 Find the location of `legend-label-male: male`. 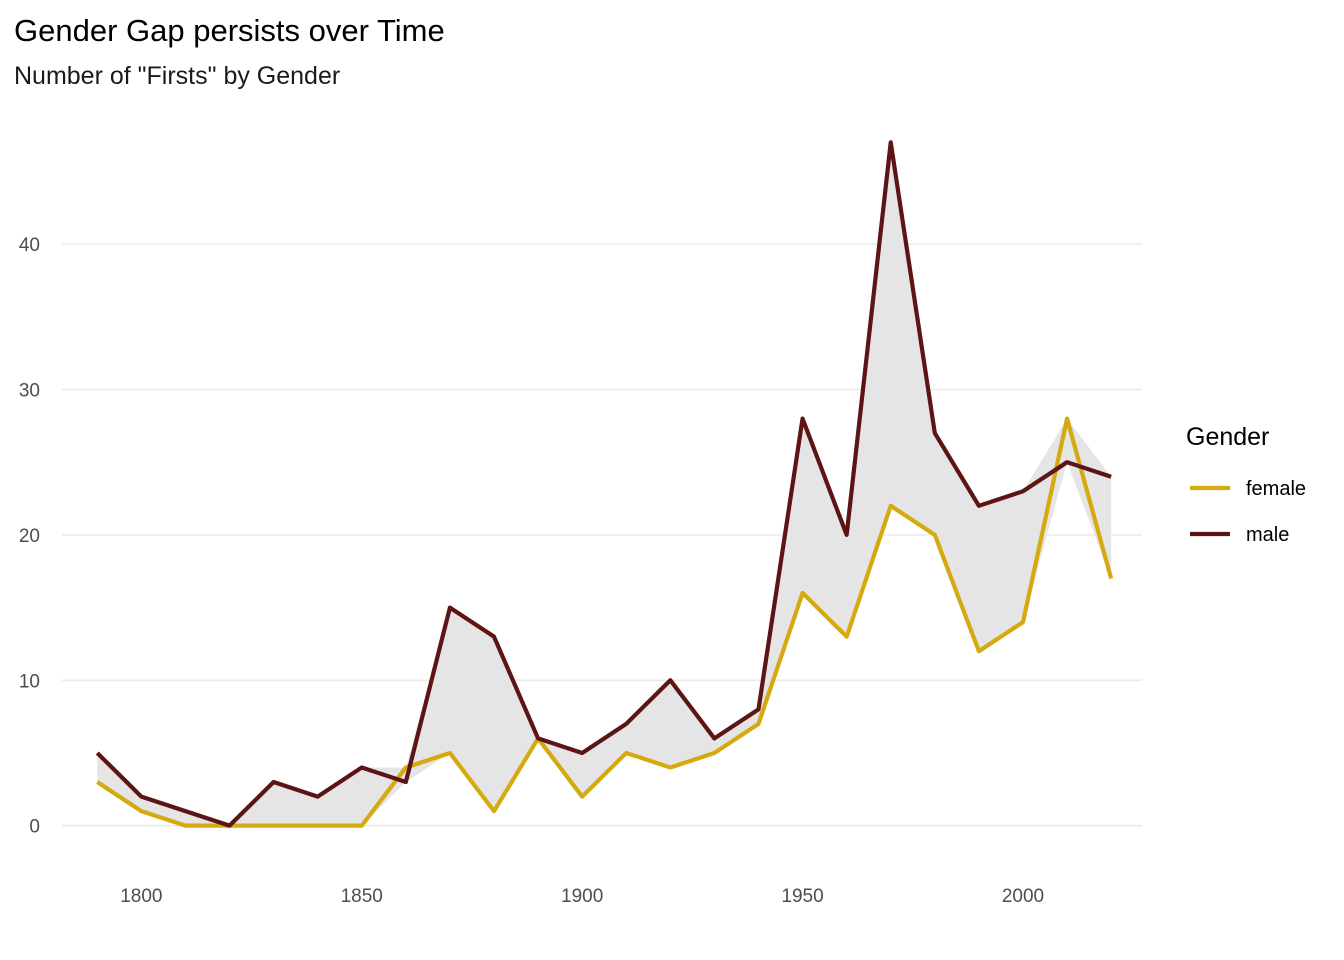

legend-label-male: male is located at coordinates (1267, 535).